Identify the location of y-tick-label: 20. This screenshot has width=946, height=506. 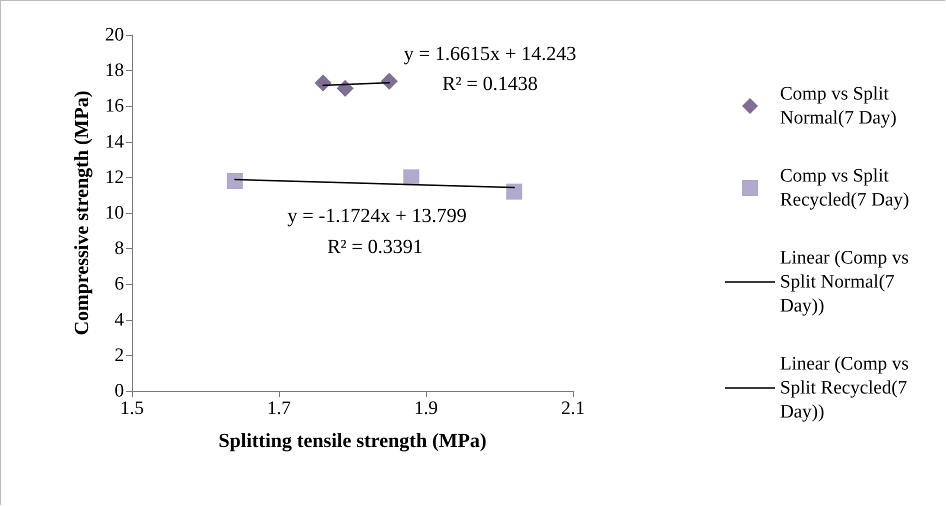
(114, 35).